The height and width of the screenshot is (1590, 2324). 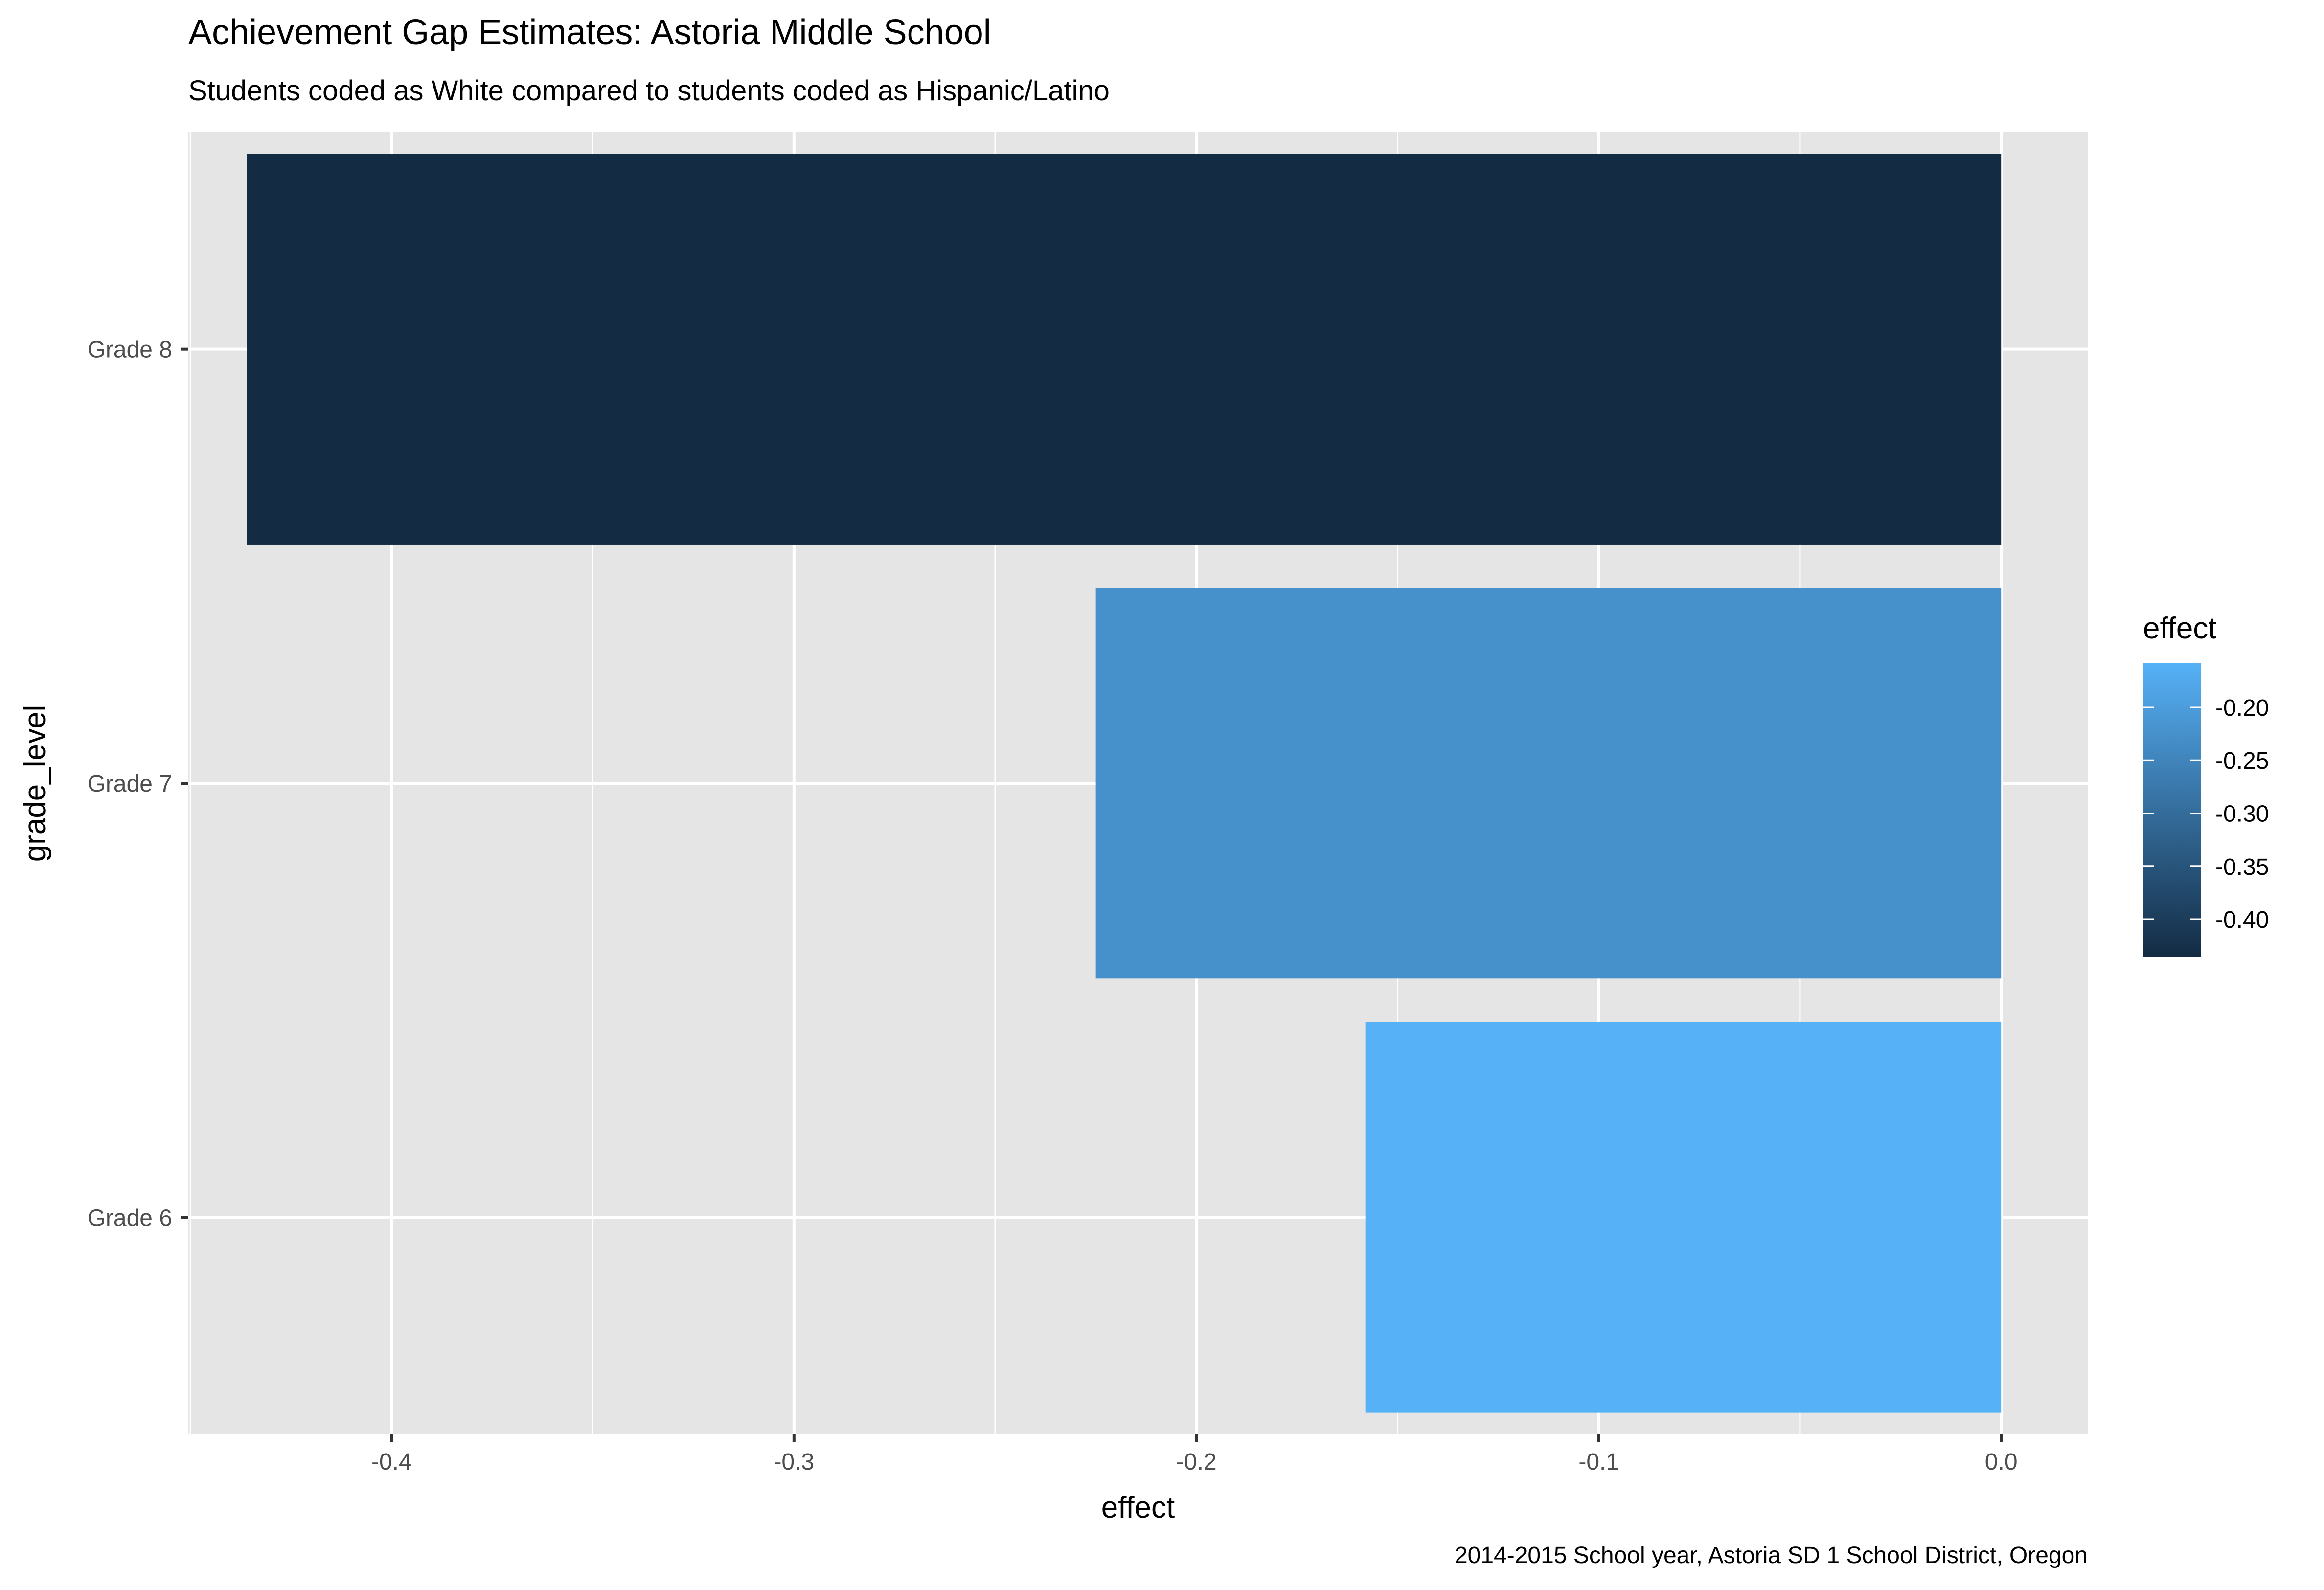 I want to click on x-tick-label: -0.3, so click(x=794, y=1462).